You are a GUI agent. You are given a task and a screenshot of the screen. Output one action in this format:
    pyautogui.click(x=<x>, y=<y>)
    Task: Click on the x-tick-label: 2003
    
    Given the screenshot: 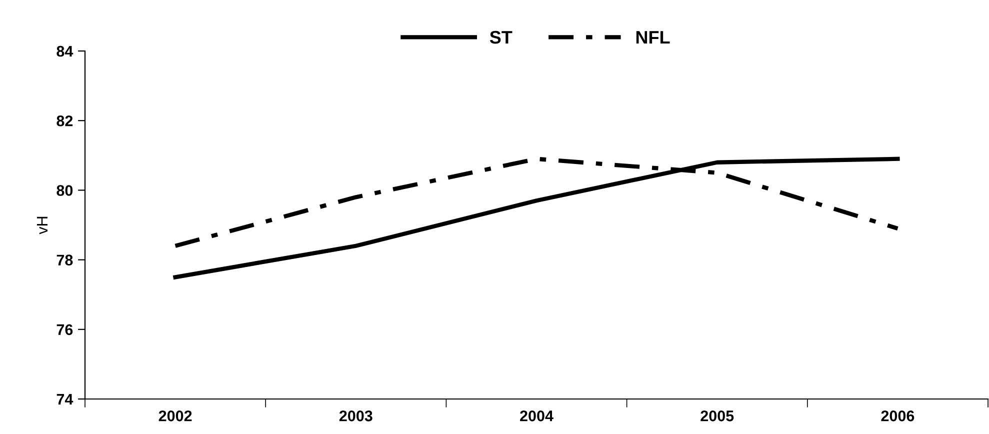 What is the action you would take?
    pyautogui.click(x=355, y=416)
    